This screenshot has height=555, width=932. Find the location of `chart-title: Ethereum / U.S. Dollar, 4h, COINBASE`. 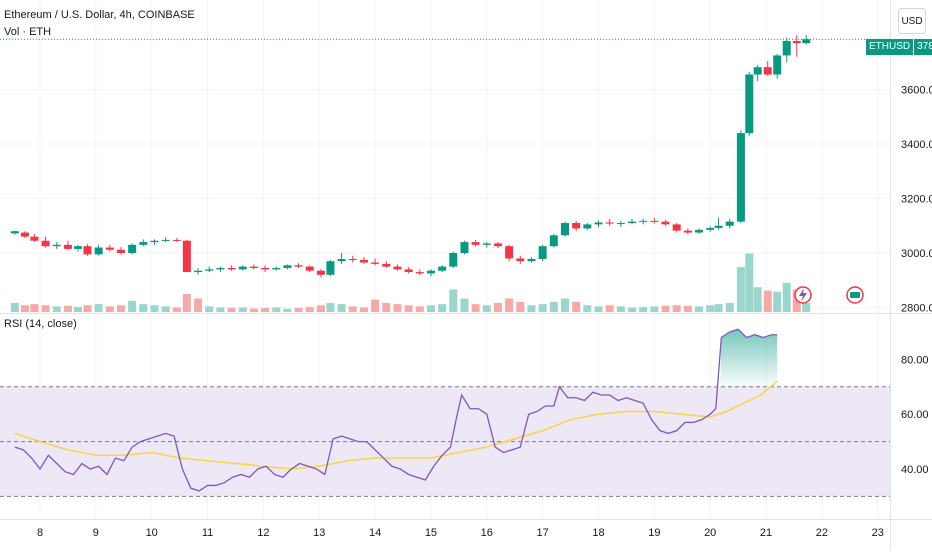

chart-title: Ethereum / U.S. Dollar, 4h, COINBASE is located at coordinates (99, 15).